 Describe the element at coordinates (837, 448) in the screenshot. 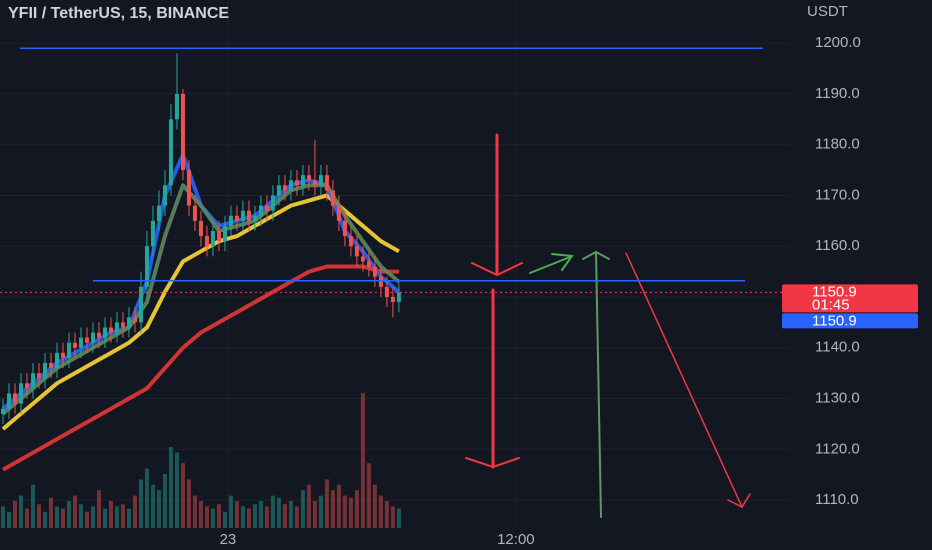

I see `y-tick-label: 1120.0` at that location.